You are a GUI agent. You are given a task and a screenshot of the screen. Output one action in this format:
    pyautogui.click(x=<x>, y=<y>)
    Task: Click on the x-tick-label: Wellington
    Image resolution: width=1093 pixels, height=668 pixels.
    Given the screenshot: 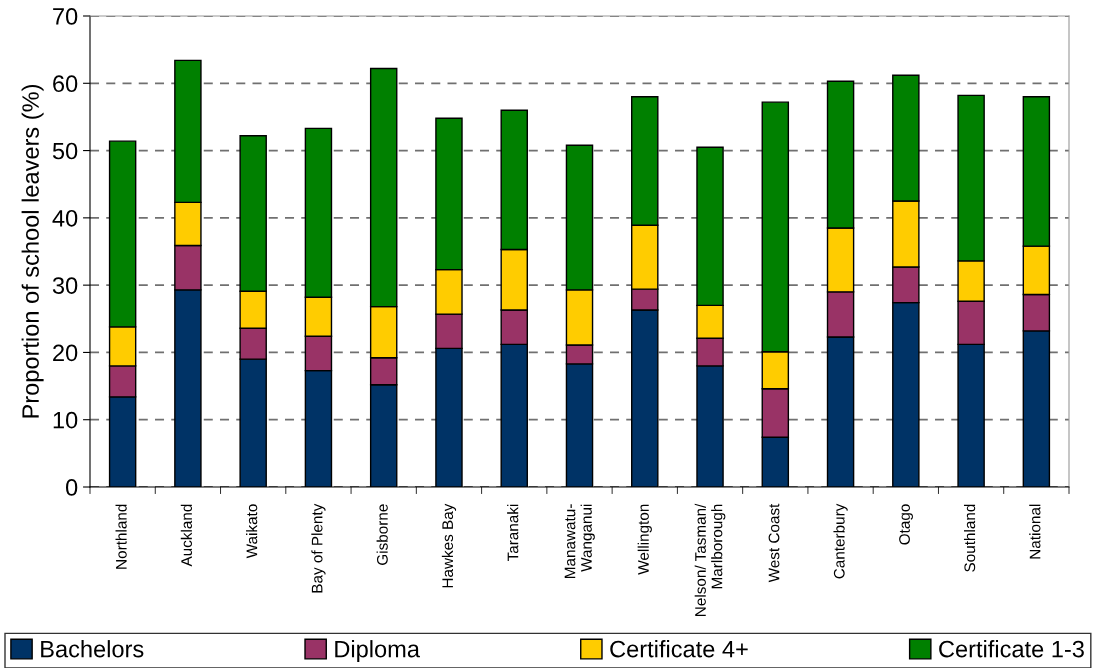 What is the action you would take?
    pyautogui.click(x=644, y=539)
    